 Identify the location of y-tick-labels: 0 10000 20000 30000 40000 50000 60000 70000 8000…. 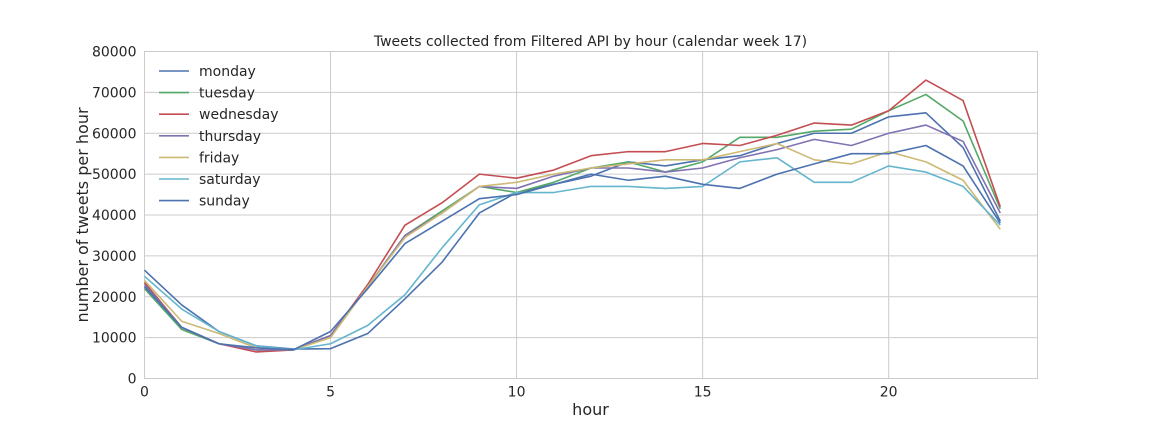
(114, 216).